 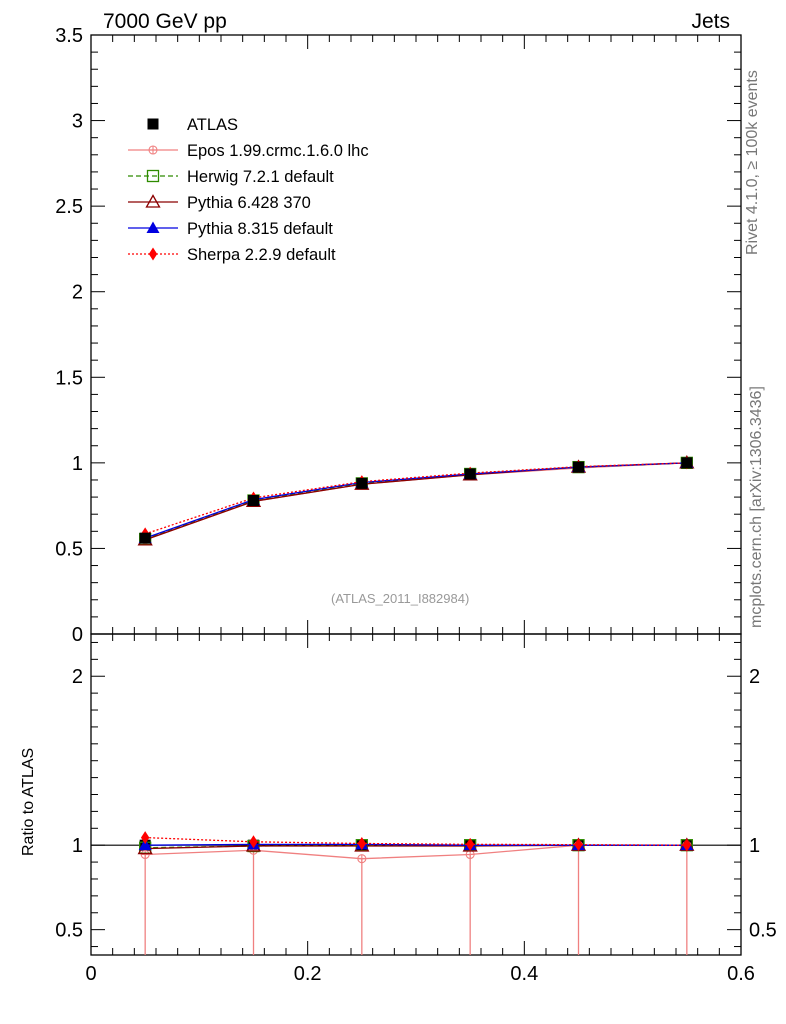 What do you see at coordinates (741, 974) in the screenshot?
I see `x-tick-label: 0.6` at bounding box center [741, 974].